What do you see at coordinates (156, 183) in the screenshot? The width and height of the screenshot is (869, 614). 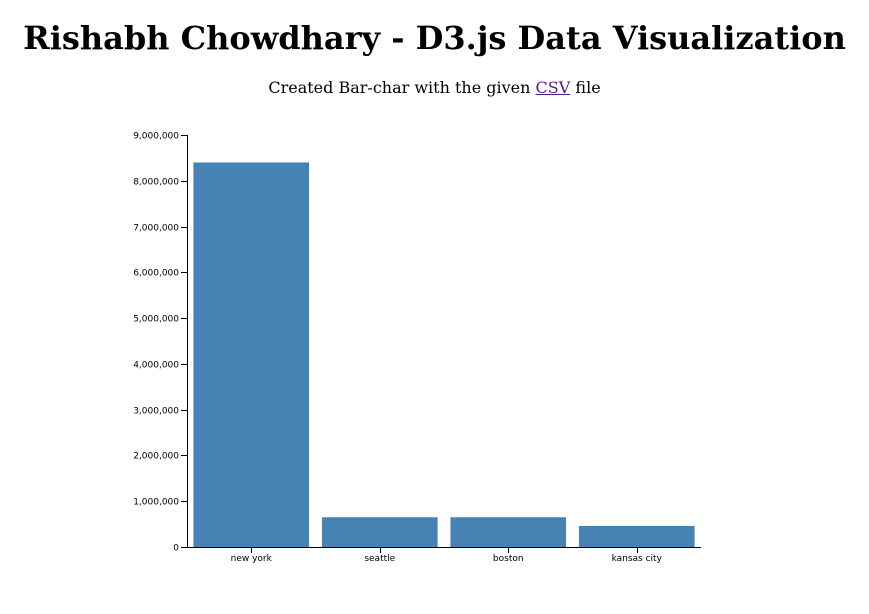 I see `y-tick-label: 8,000,000` at bounding box center [156, 183].